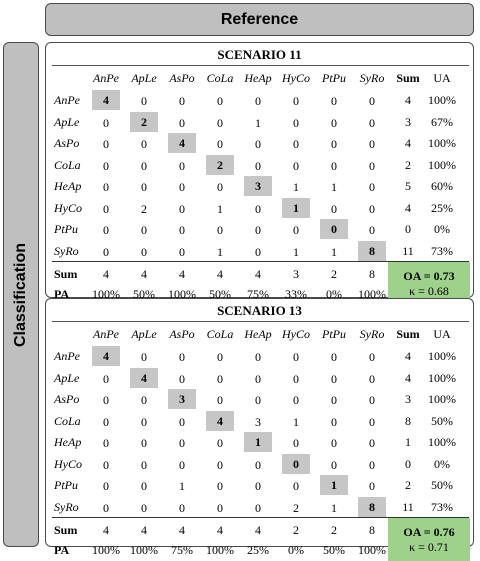  Describe the element at coordinates (429, 546) in the screenshot. I see `kappa-value: κ = 0.71` at that location.